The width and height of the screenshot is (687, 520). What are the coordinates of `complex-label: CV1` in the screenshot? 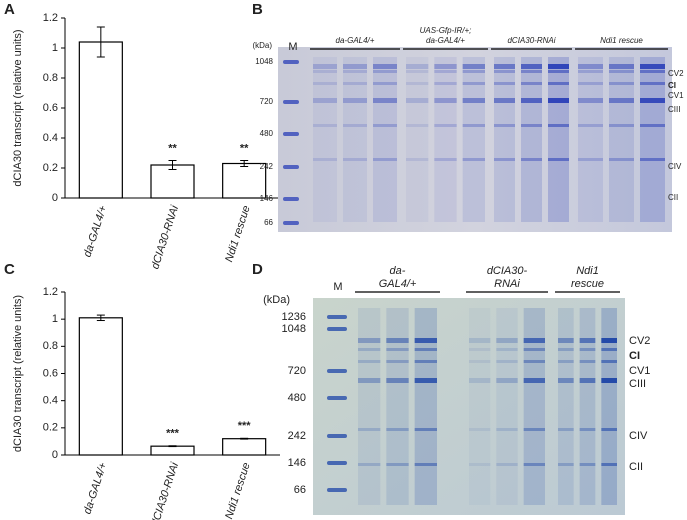 It's located at (676, 95).